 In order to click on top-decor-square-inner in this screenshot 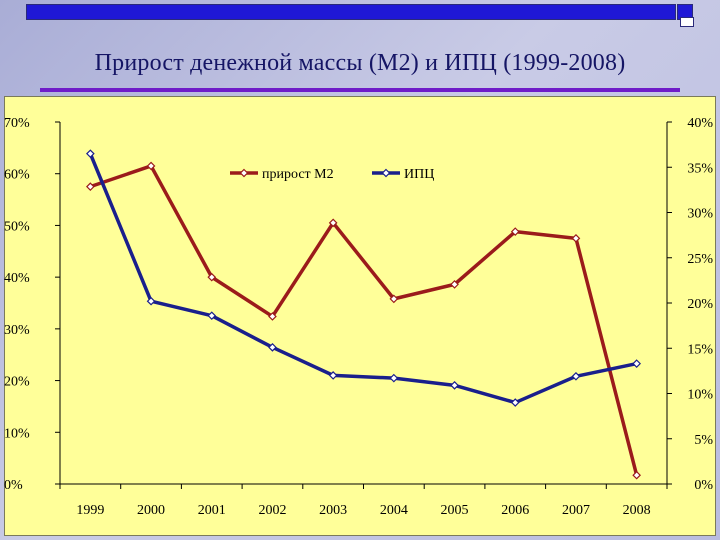, I will do `click(687, 22)`.